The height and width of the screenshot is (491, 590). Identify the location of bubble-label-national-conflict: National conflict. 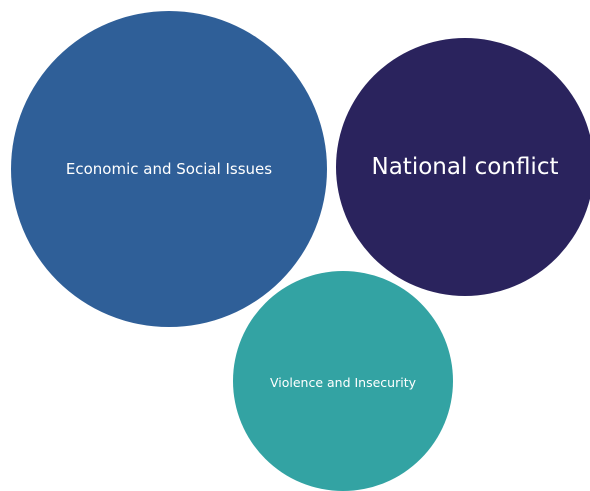
(465, 167).